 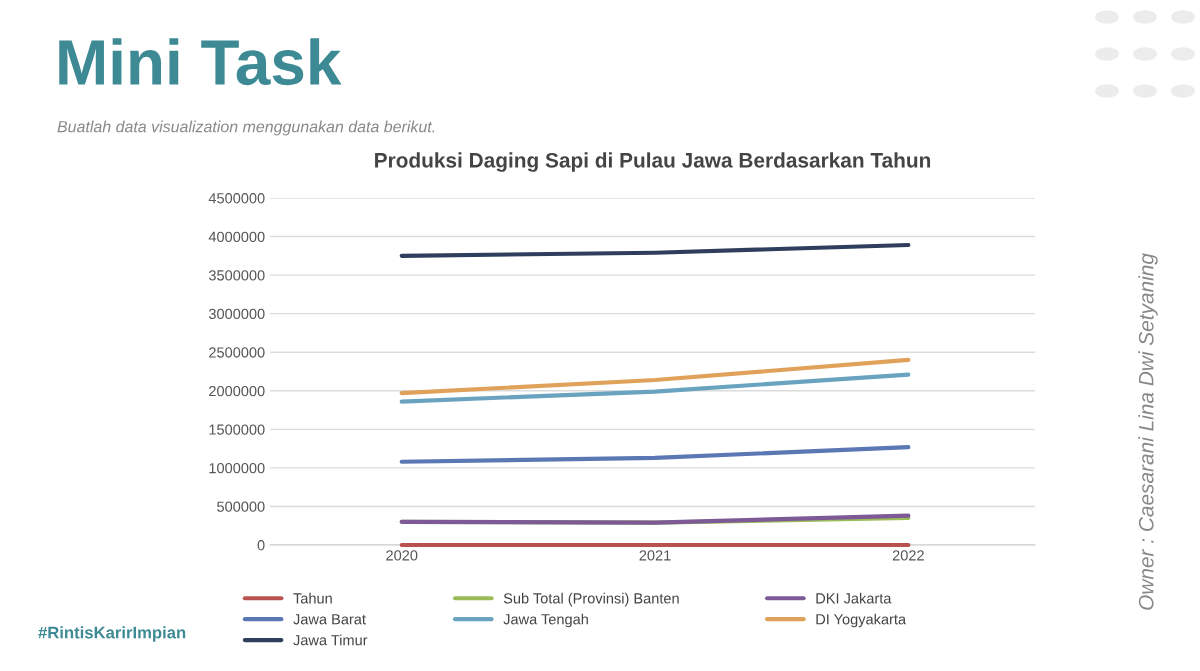 I want to click on legend-label: DI Yogyakarta, so click(x=861, y=620).